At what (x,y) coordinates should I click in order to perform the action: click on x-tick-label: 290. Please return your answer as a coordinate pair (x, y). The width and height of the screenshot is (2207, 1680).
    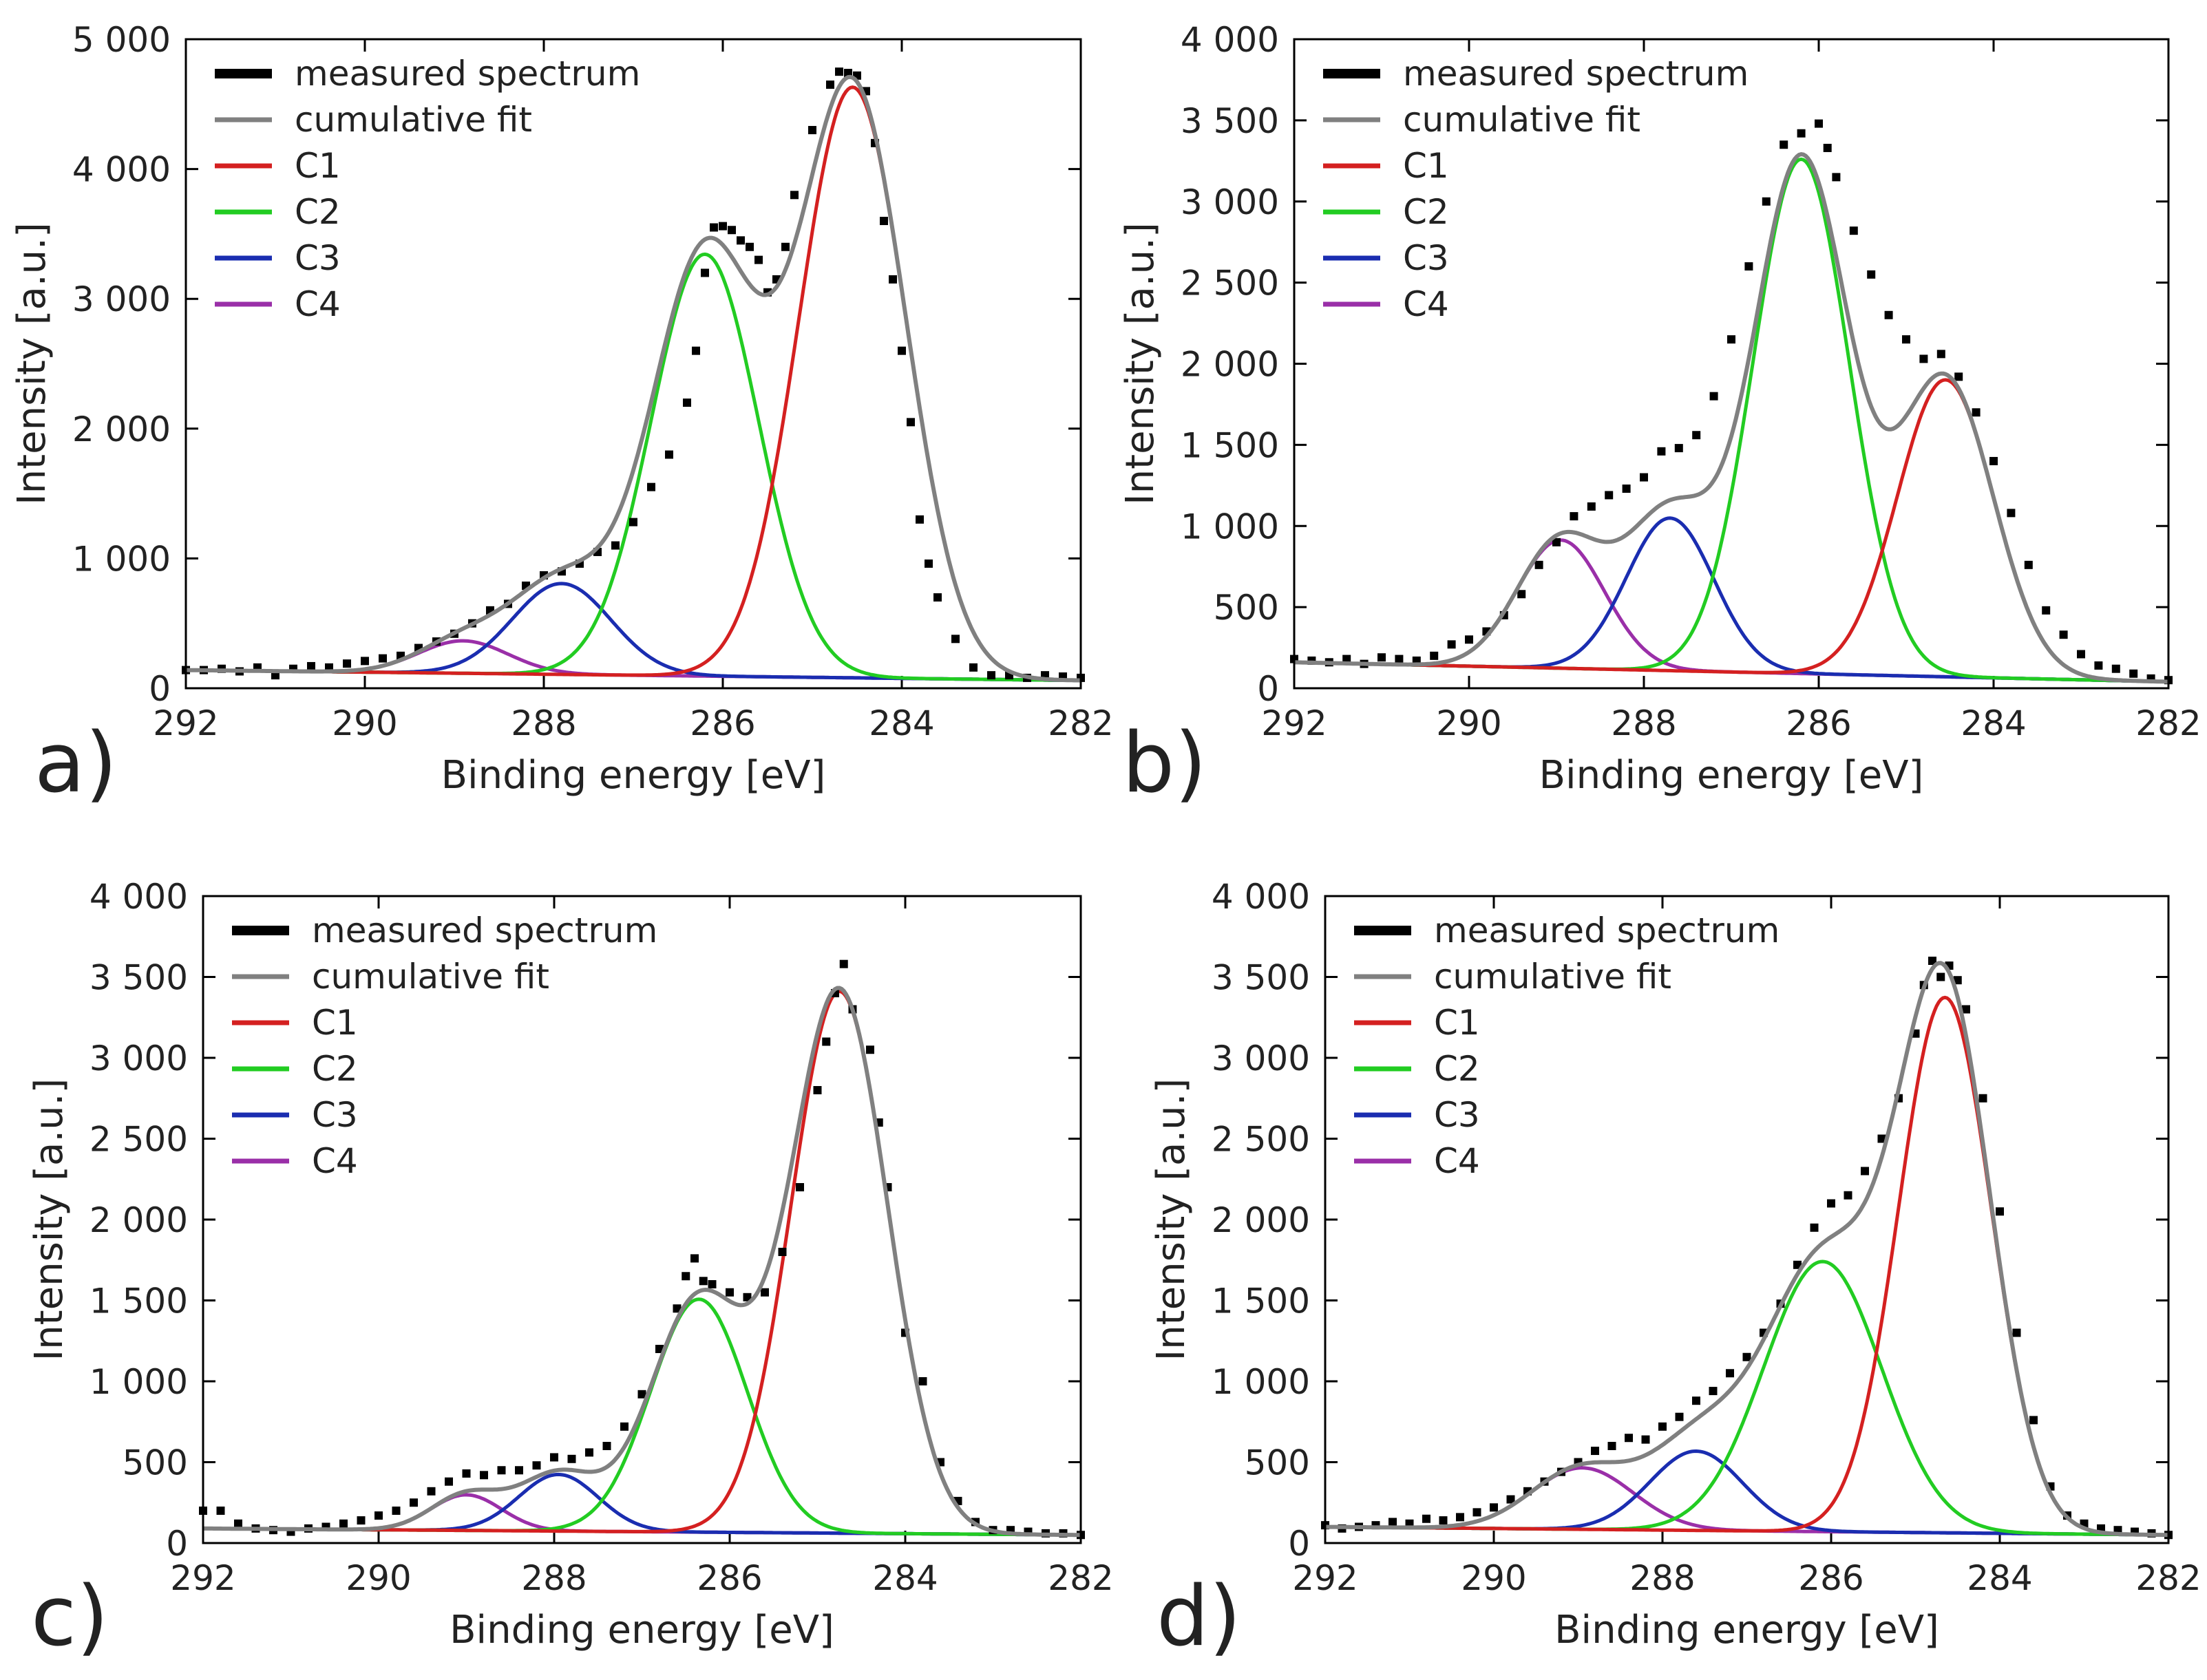
    Looking at the image, I should click on (379, 1578).